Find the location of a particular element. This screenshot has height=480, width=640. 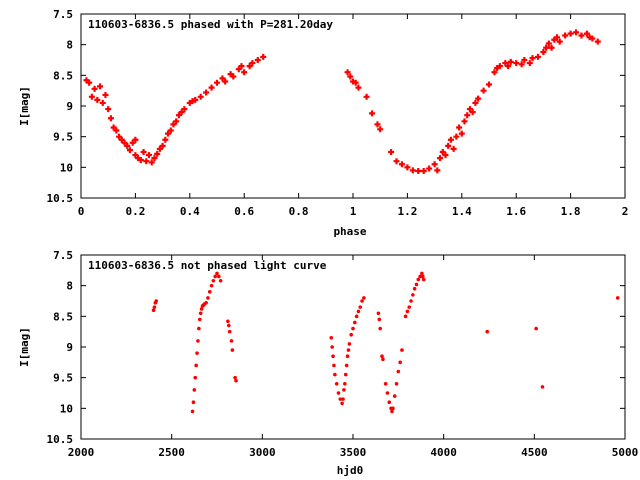

x-tick-label: 0.8 is located at coordinates (299, 211).